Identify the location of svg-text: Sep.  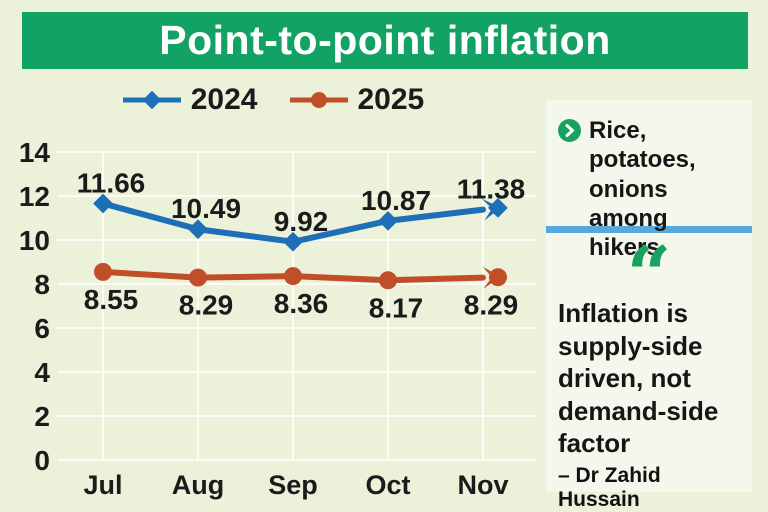
(293, 485).